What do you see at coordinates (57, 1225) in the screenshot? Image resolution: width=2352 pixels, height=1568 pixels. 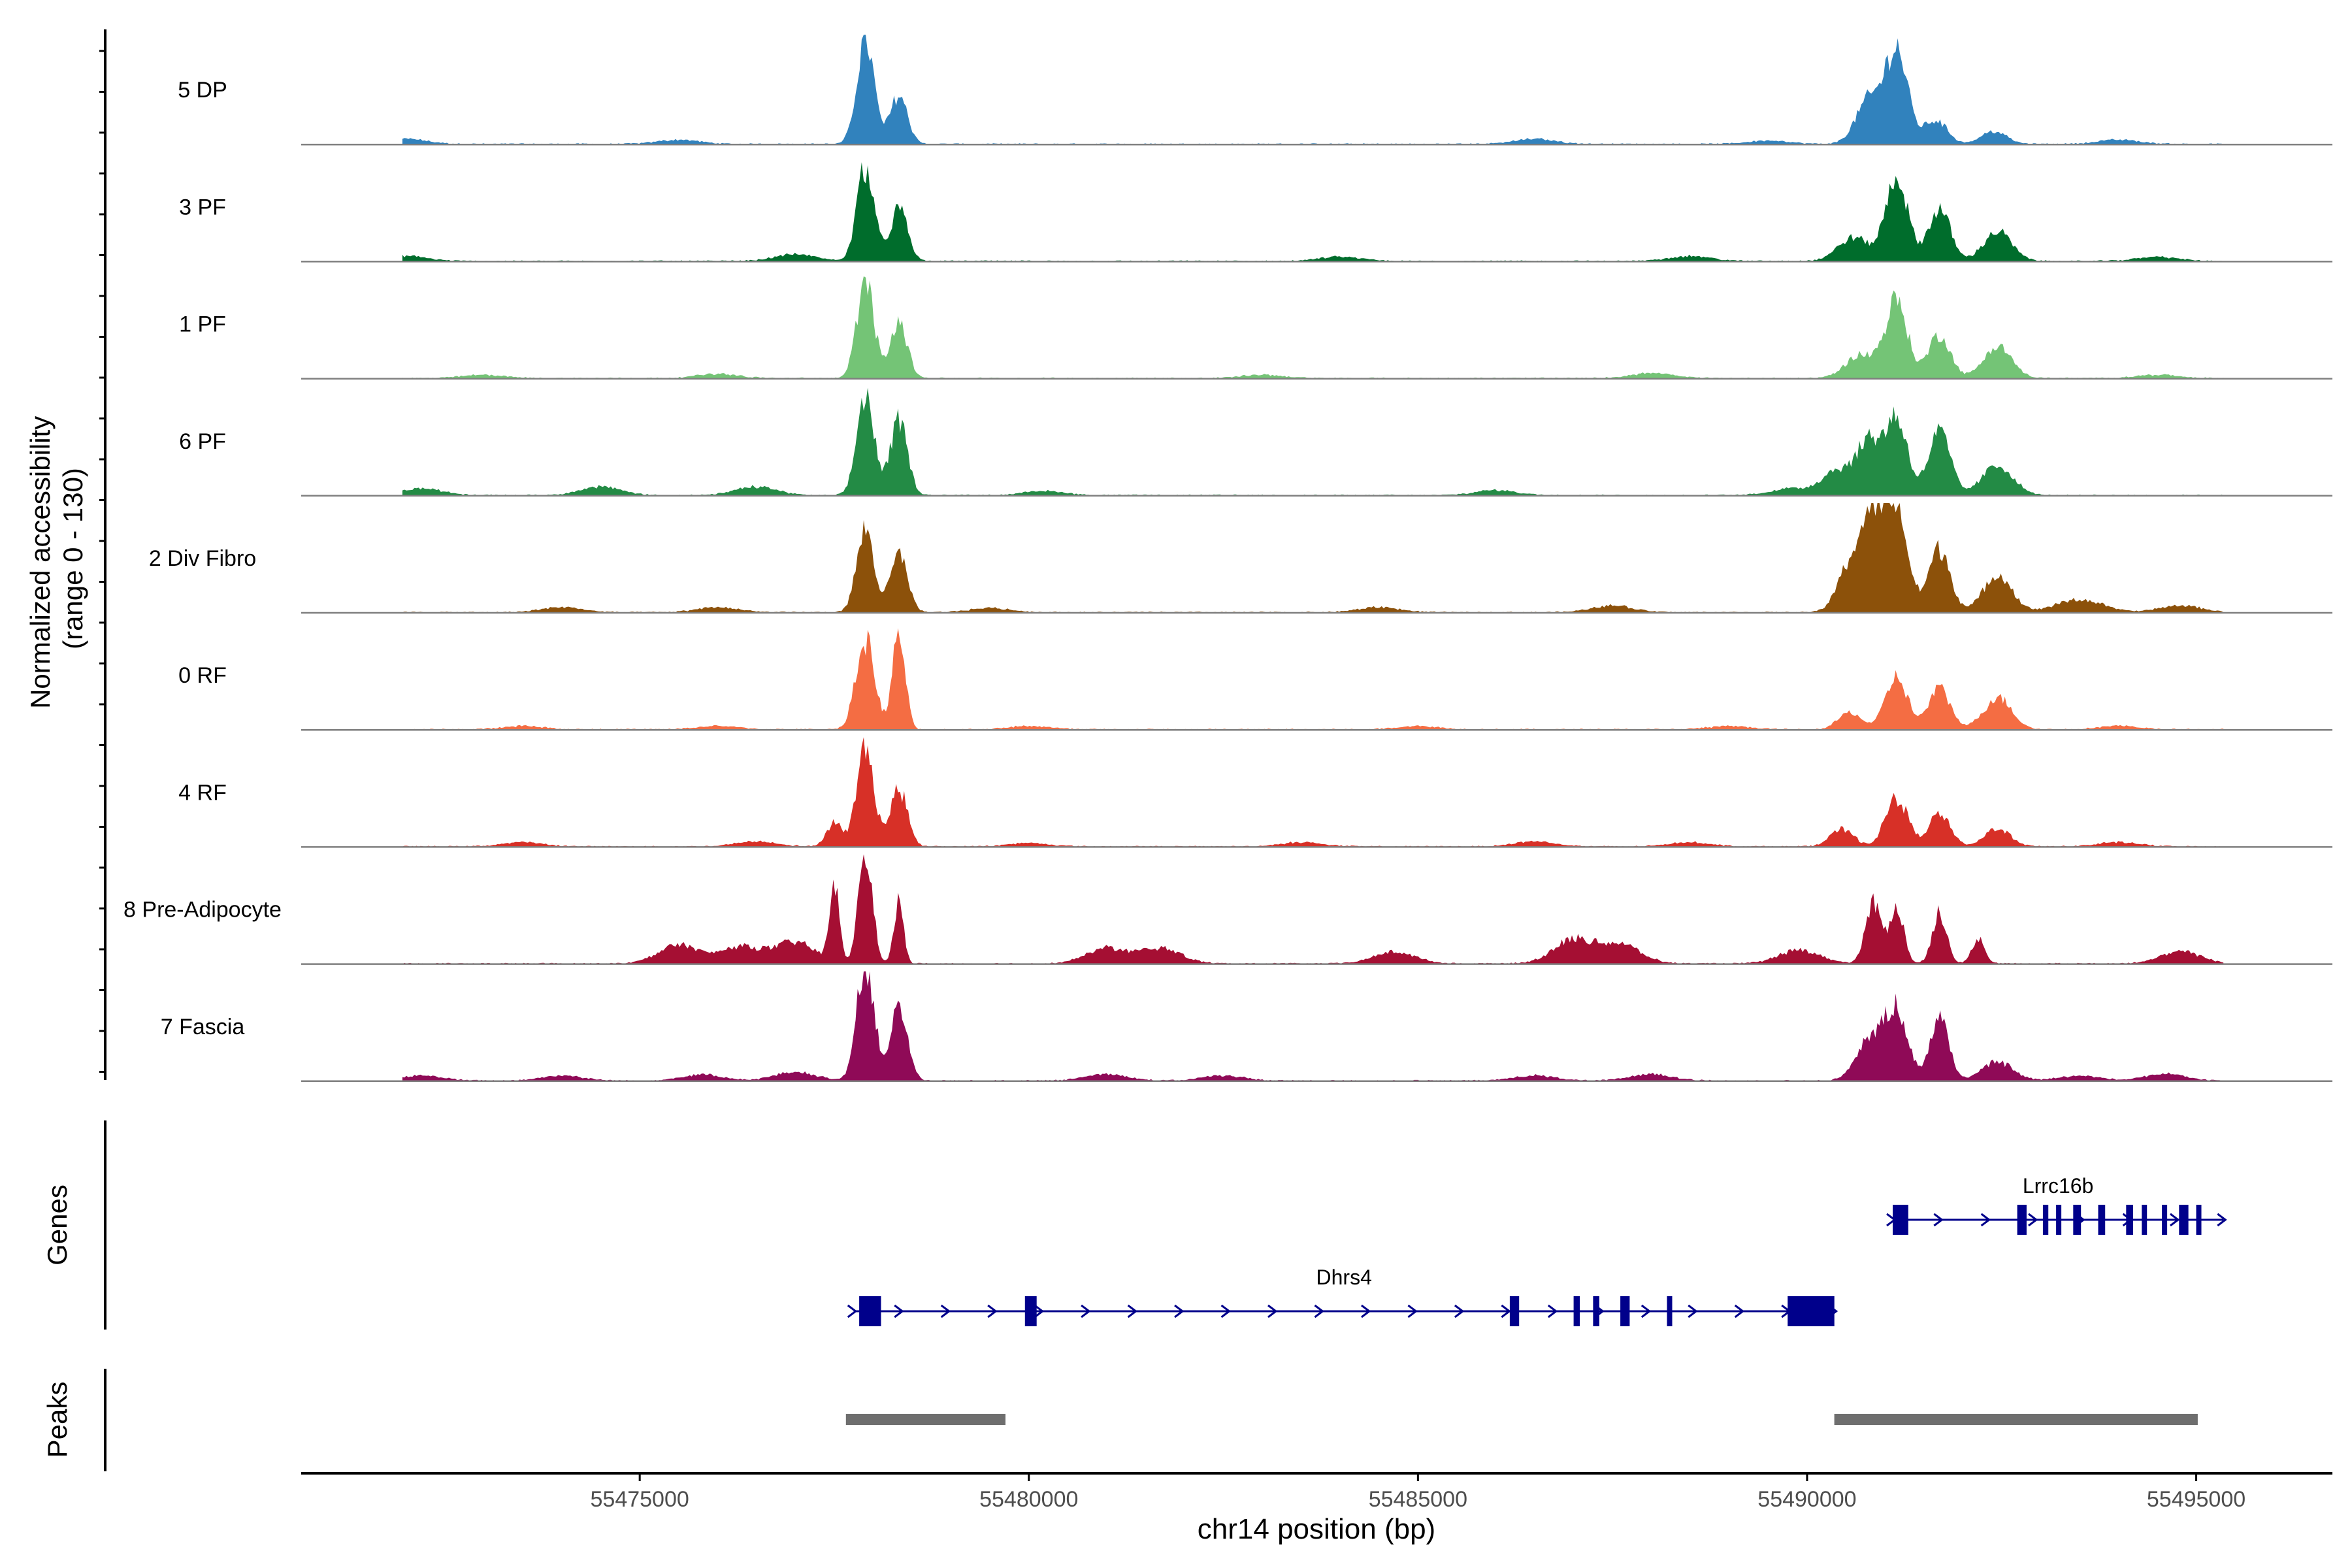 I see `genes-label: Genes` at bounding box center [57, 1225].